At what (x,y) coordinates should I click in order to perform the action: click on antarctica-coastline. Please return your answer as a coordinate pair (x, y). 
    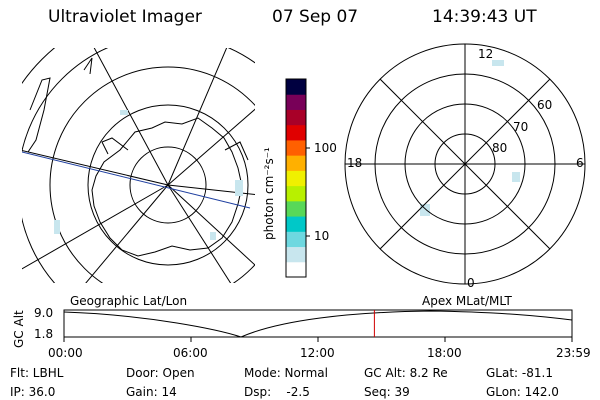
    Looking at the image, I should click on (167, 187).